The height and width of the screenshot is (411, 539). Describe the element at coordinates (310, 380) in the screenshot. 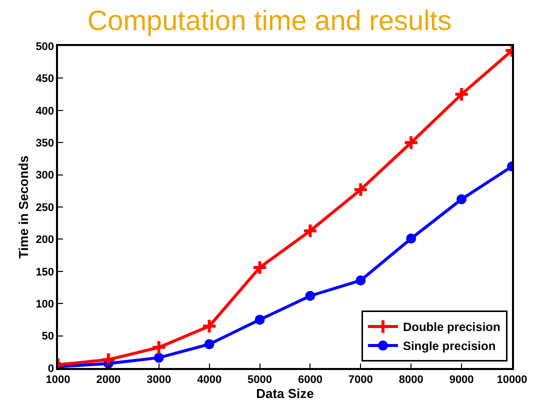

I see `x-tick-label: 6000` at that location.